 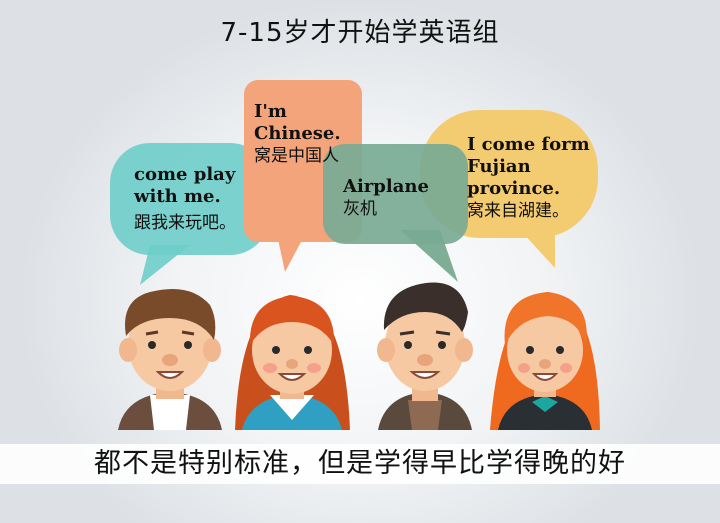 What do you see at coordinates (386, 186) in the screenshot?
I see `bubble-english: Airplane` at bounding box center [386, 186].